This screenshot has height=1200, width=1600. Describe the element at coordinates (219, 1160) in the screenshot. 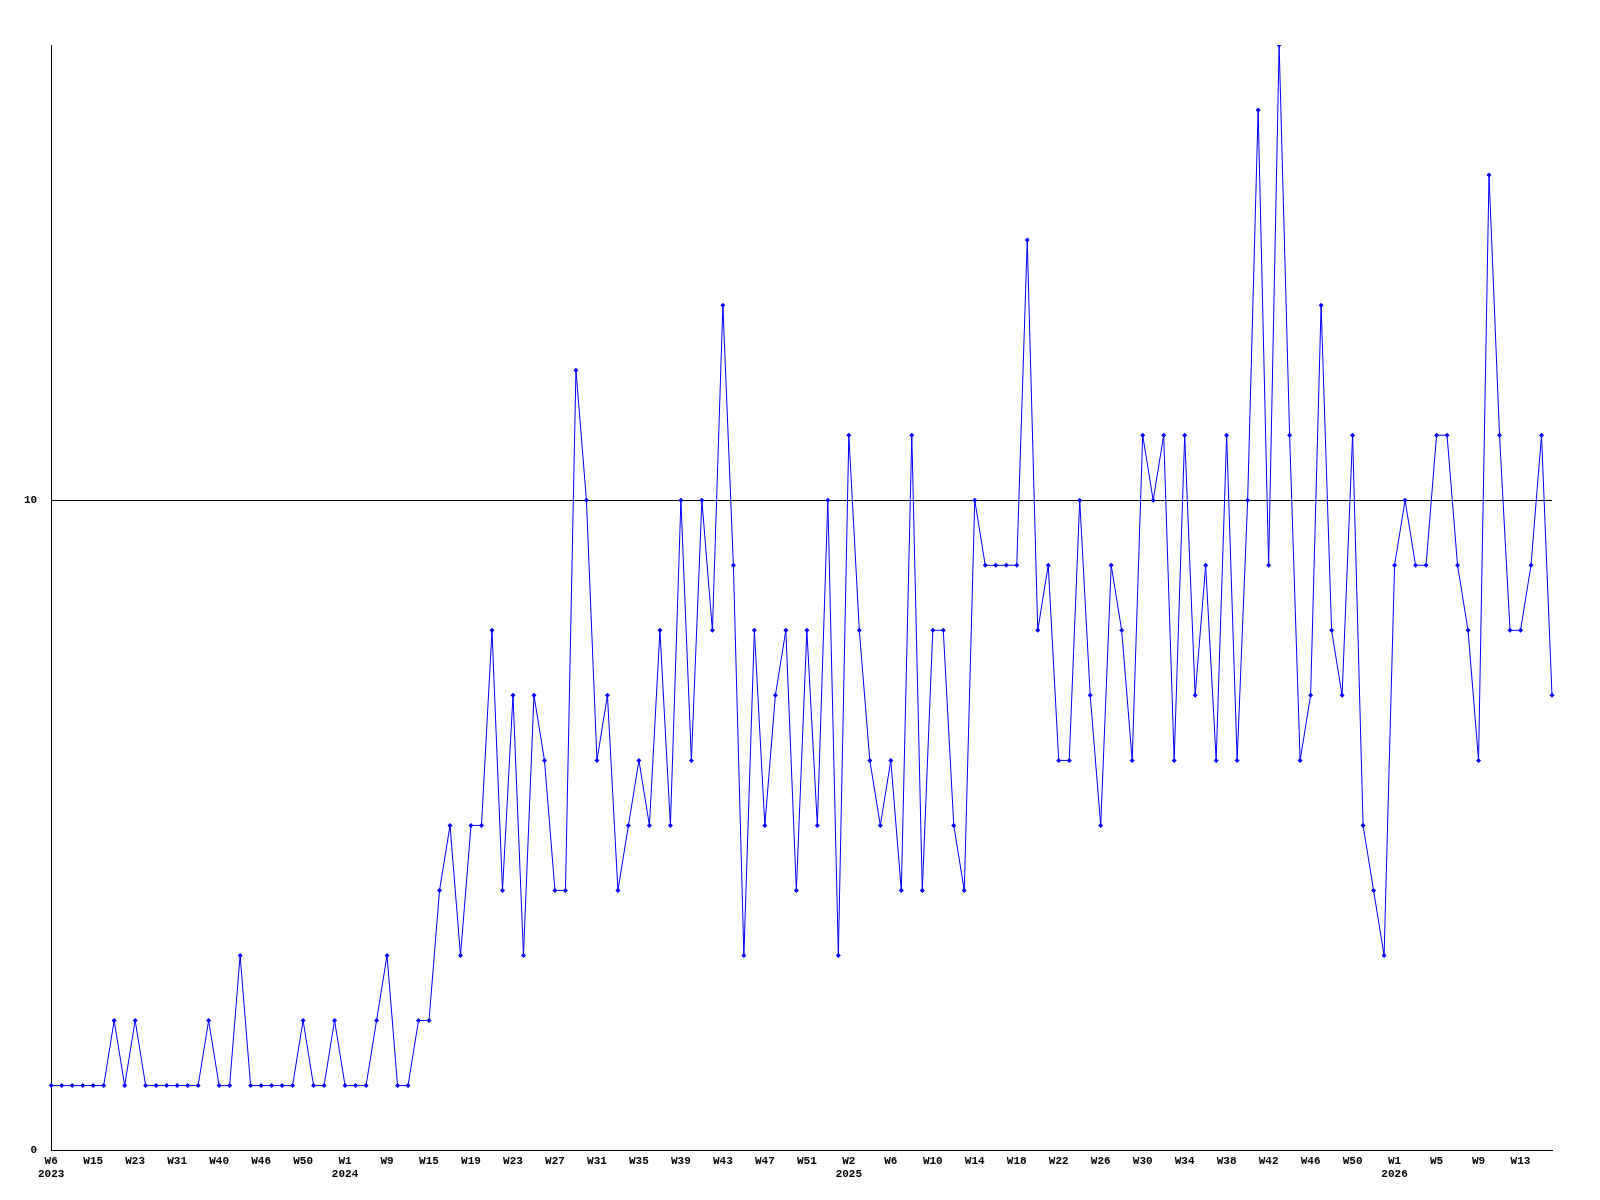

I see `x-tick-label: W40` at that location.